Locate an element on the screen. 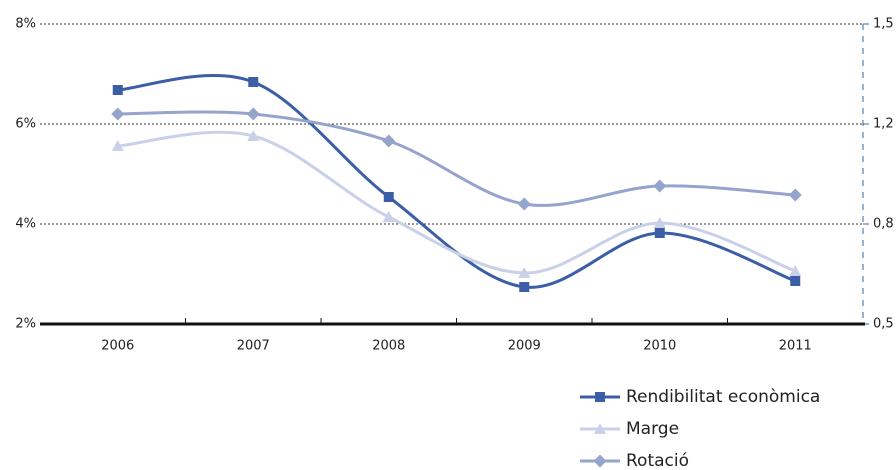 This screenshot has height=470, width=896. x-tick-label: 2011 is located at coordinates (795, 346).